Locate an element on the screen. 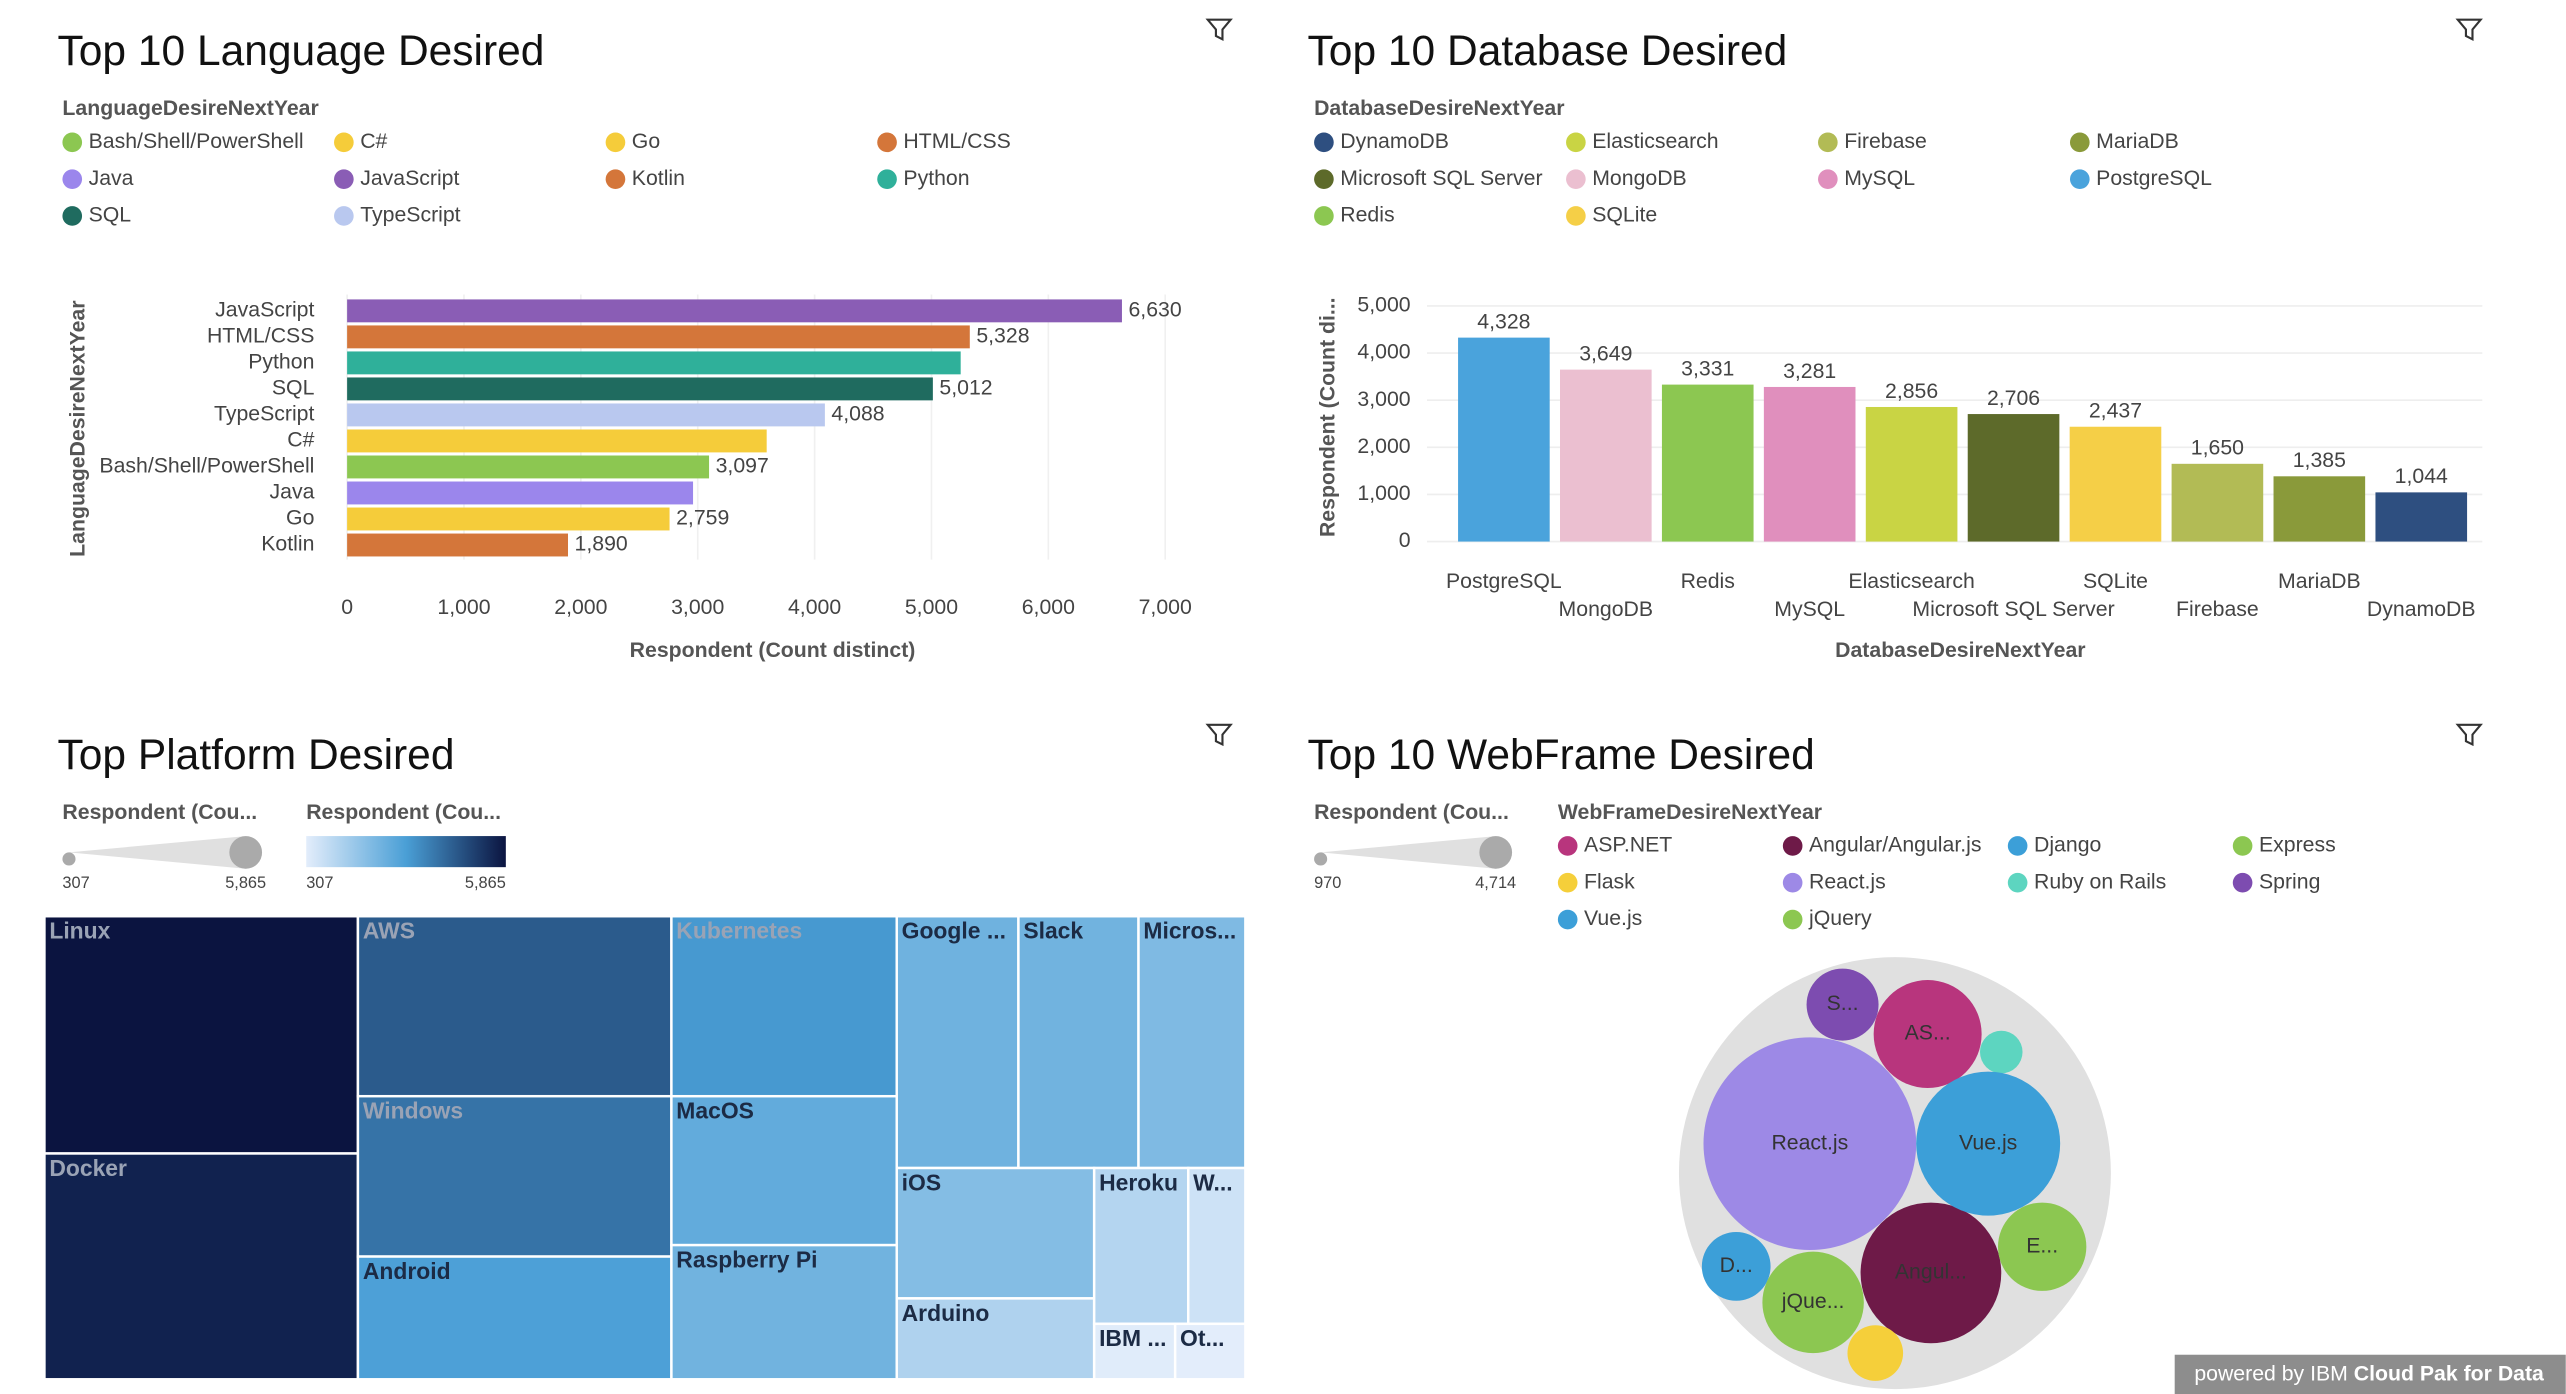  y-tick-label: C# is located at coordinates (300, 440).